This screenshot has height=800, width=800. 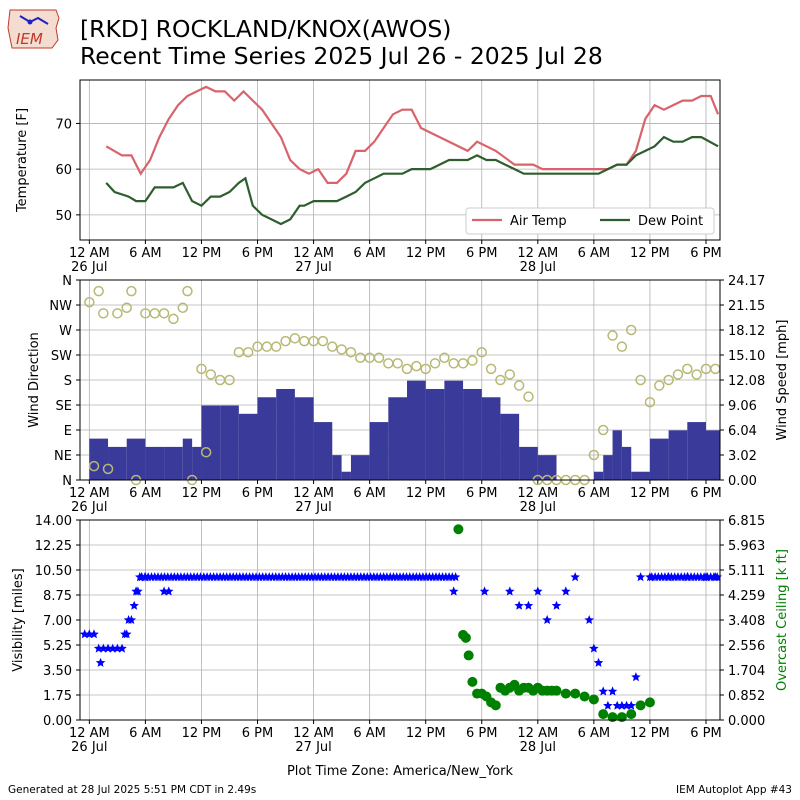 What do you see at coordinates (746, 546) in the screenshot?
I see `ceiling-tick-label: 5.963` at bounding box center [746, 546].